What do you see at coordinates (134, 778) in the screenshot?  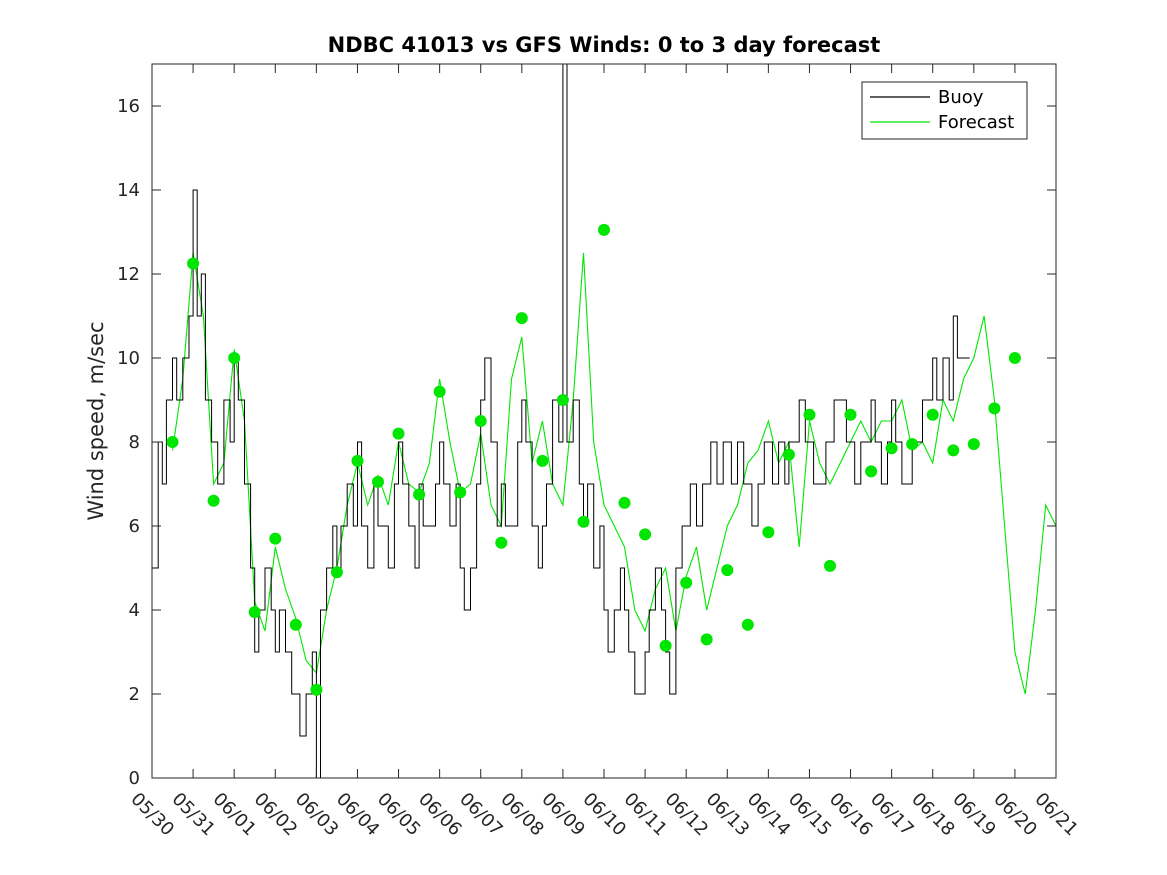 I see `y-tick-label: 0` at bounding box center [134, 778].